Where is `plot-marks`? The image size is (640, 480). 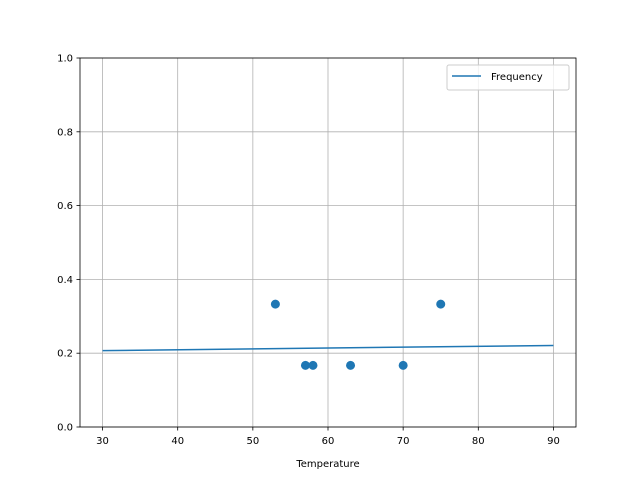 plot-marks is located at coordinates (328, 334).